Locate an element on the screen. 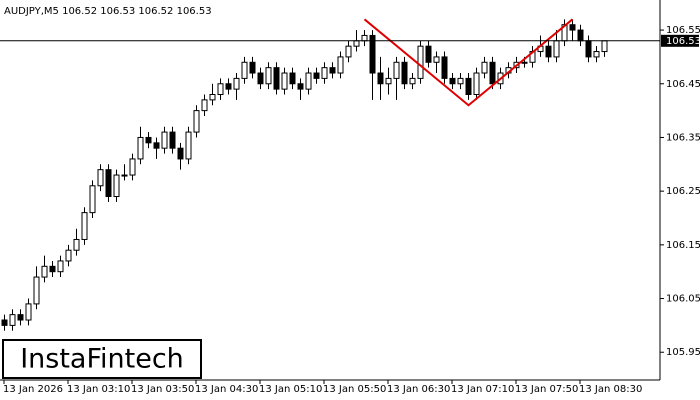 Image resolution: width=700 pixels, height=400 pixels. x-tick-label: 13 Jan 2026 is located at coordinates (33, 389).